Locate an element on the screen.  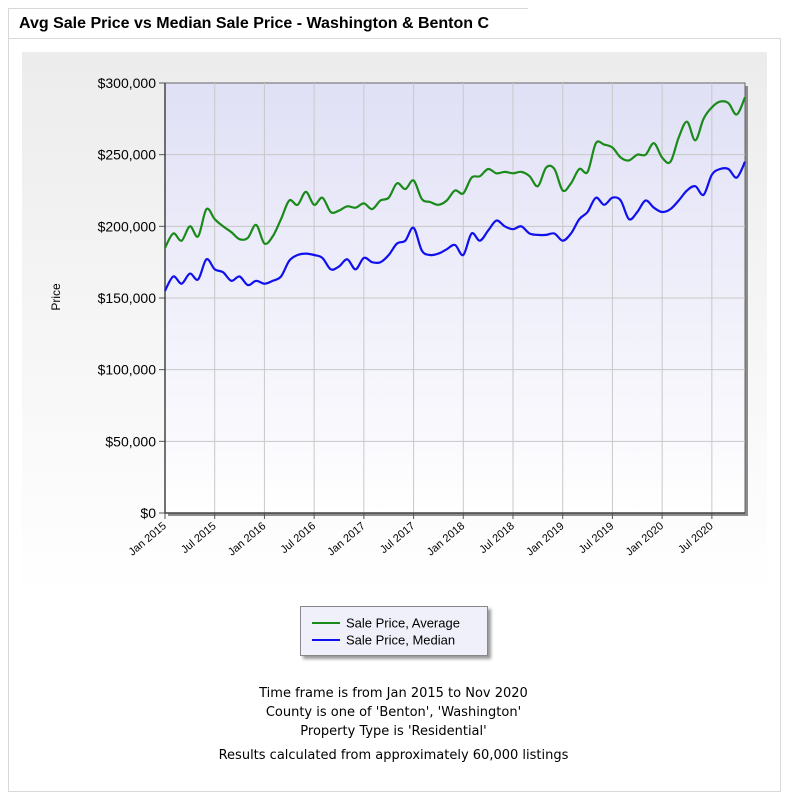
legend-label-average: Sale Price, Average is located at coordinates (403, 623).